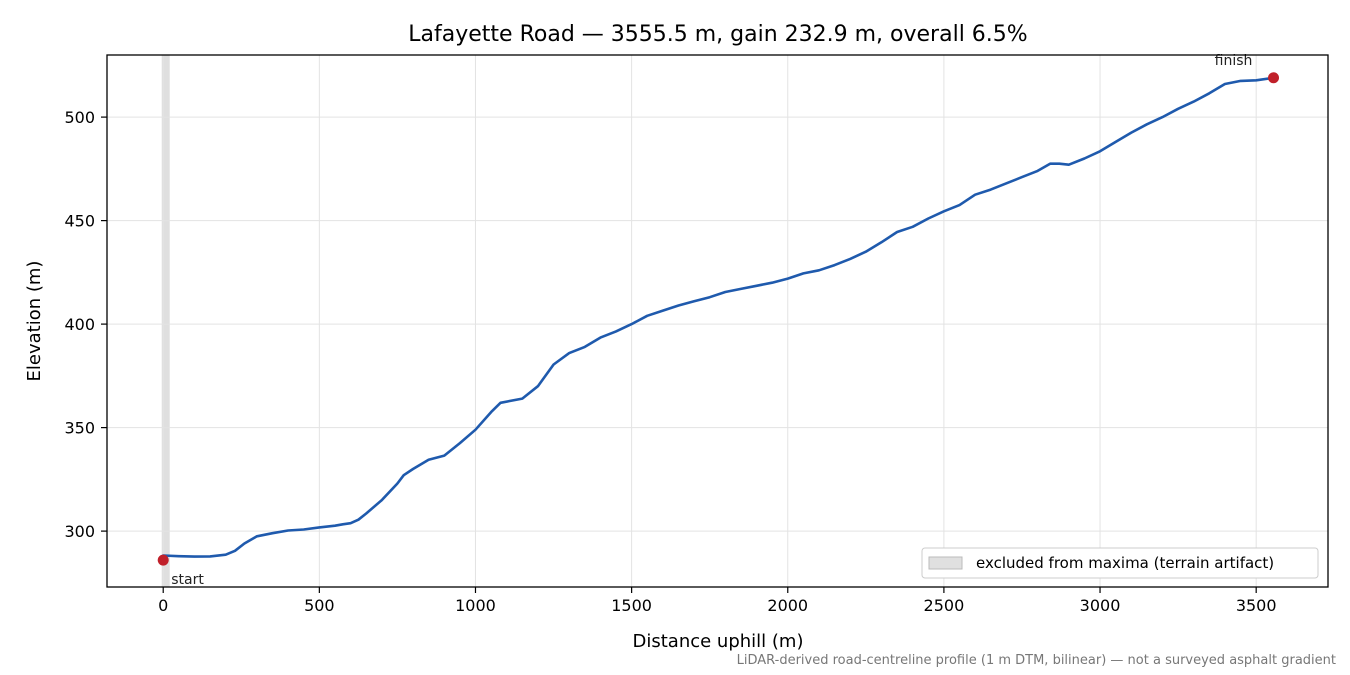 This screenshot has width=1350, height=675. Describe the element at coordinates (1234, 61) in the screenshot. I see `finish-label: finish` at that location.